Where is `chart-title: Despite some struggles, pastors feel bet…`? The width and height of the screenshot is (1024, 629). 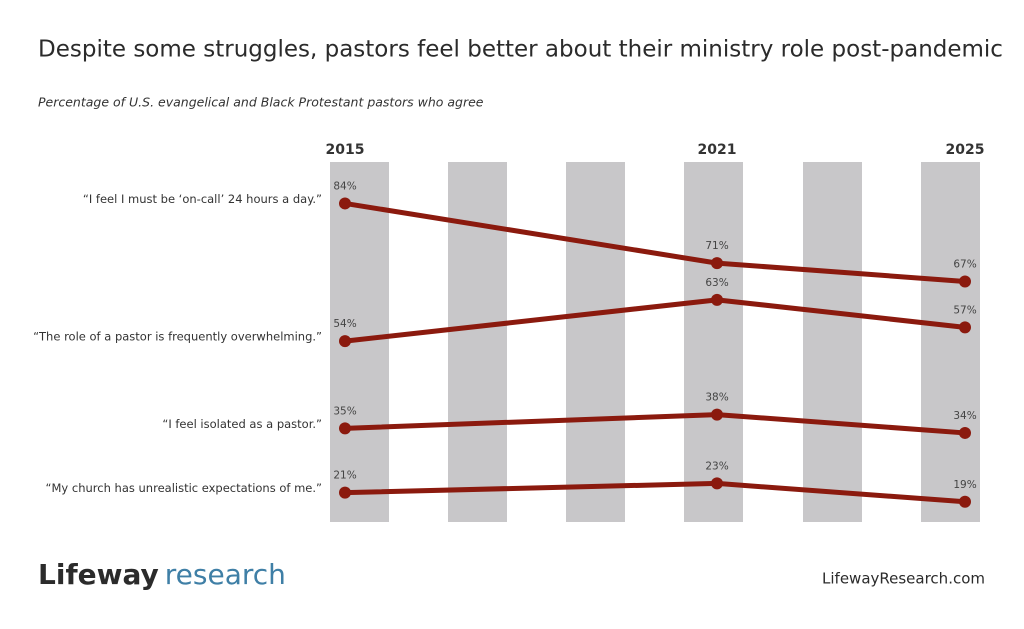 chart-title: Despite some struggles, pastors feel bet… is located at coordinates (520, 50).